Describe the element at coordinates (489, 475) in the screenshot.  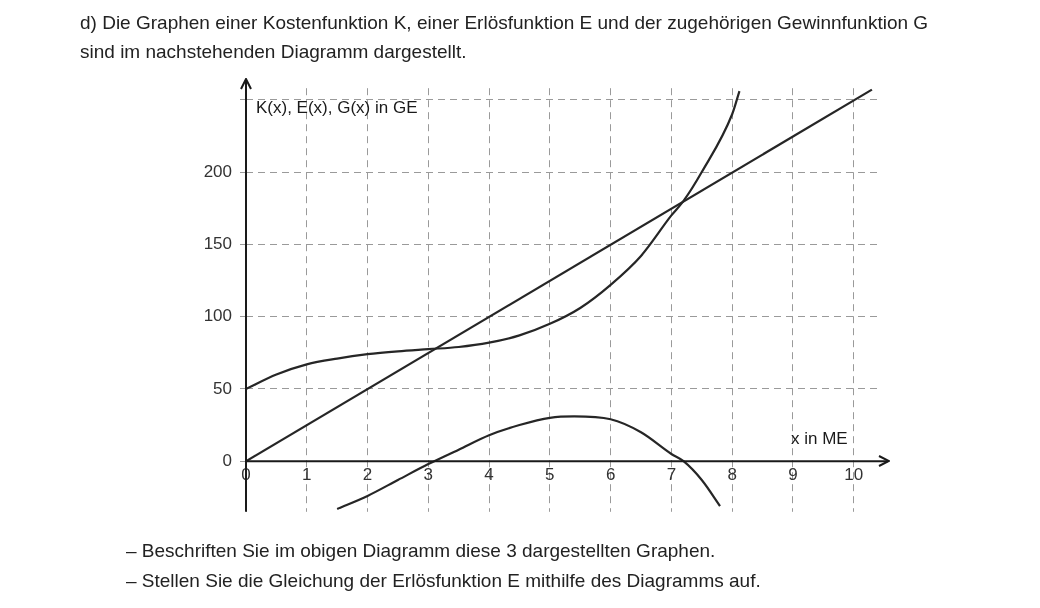
I see `x-tick-label: 4` at that location.